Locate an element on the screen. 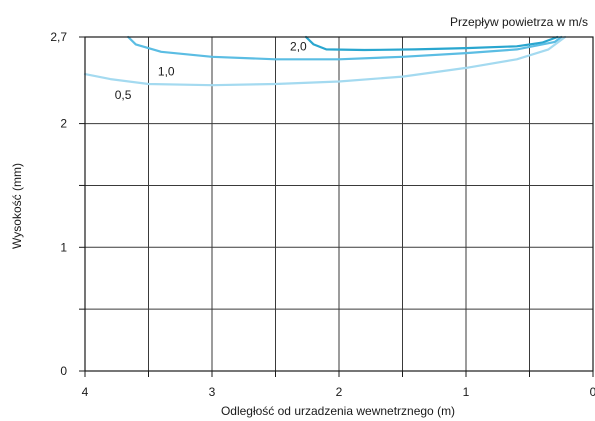 This screenshot has height=421, width=595. x-tick-label: 4 is located at coordinates (85, 392).